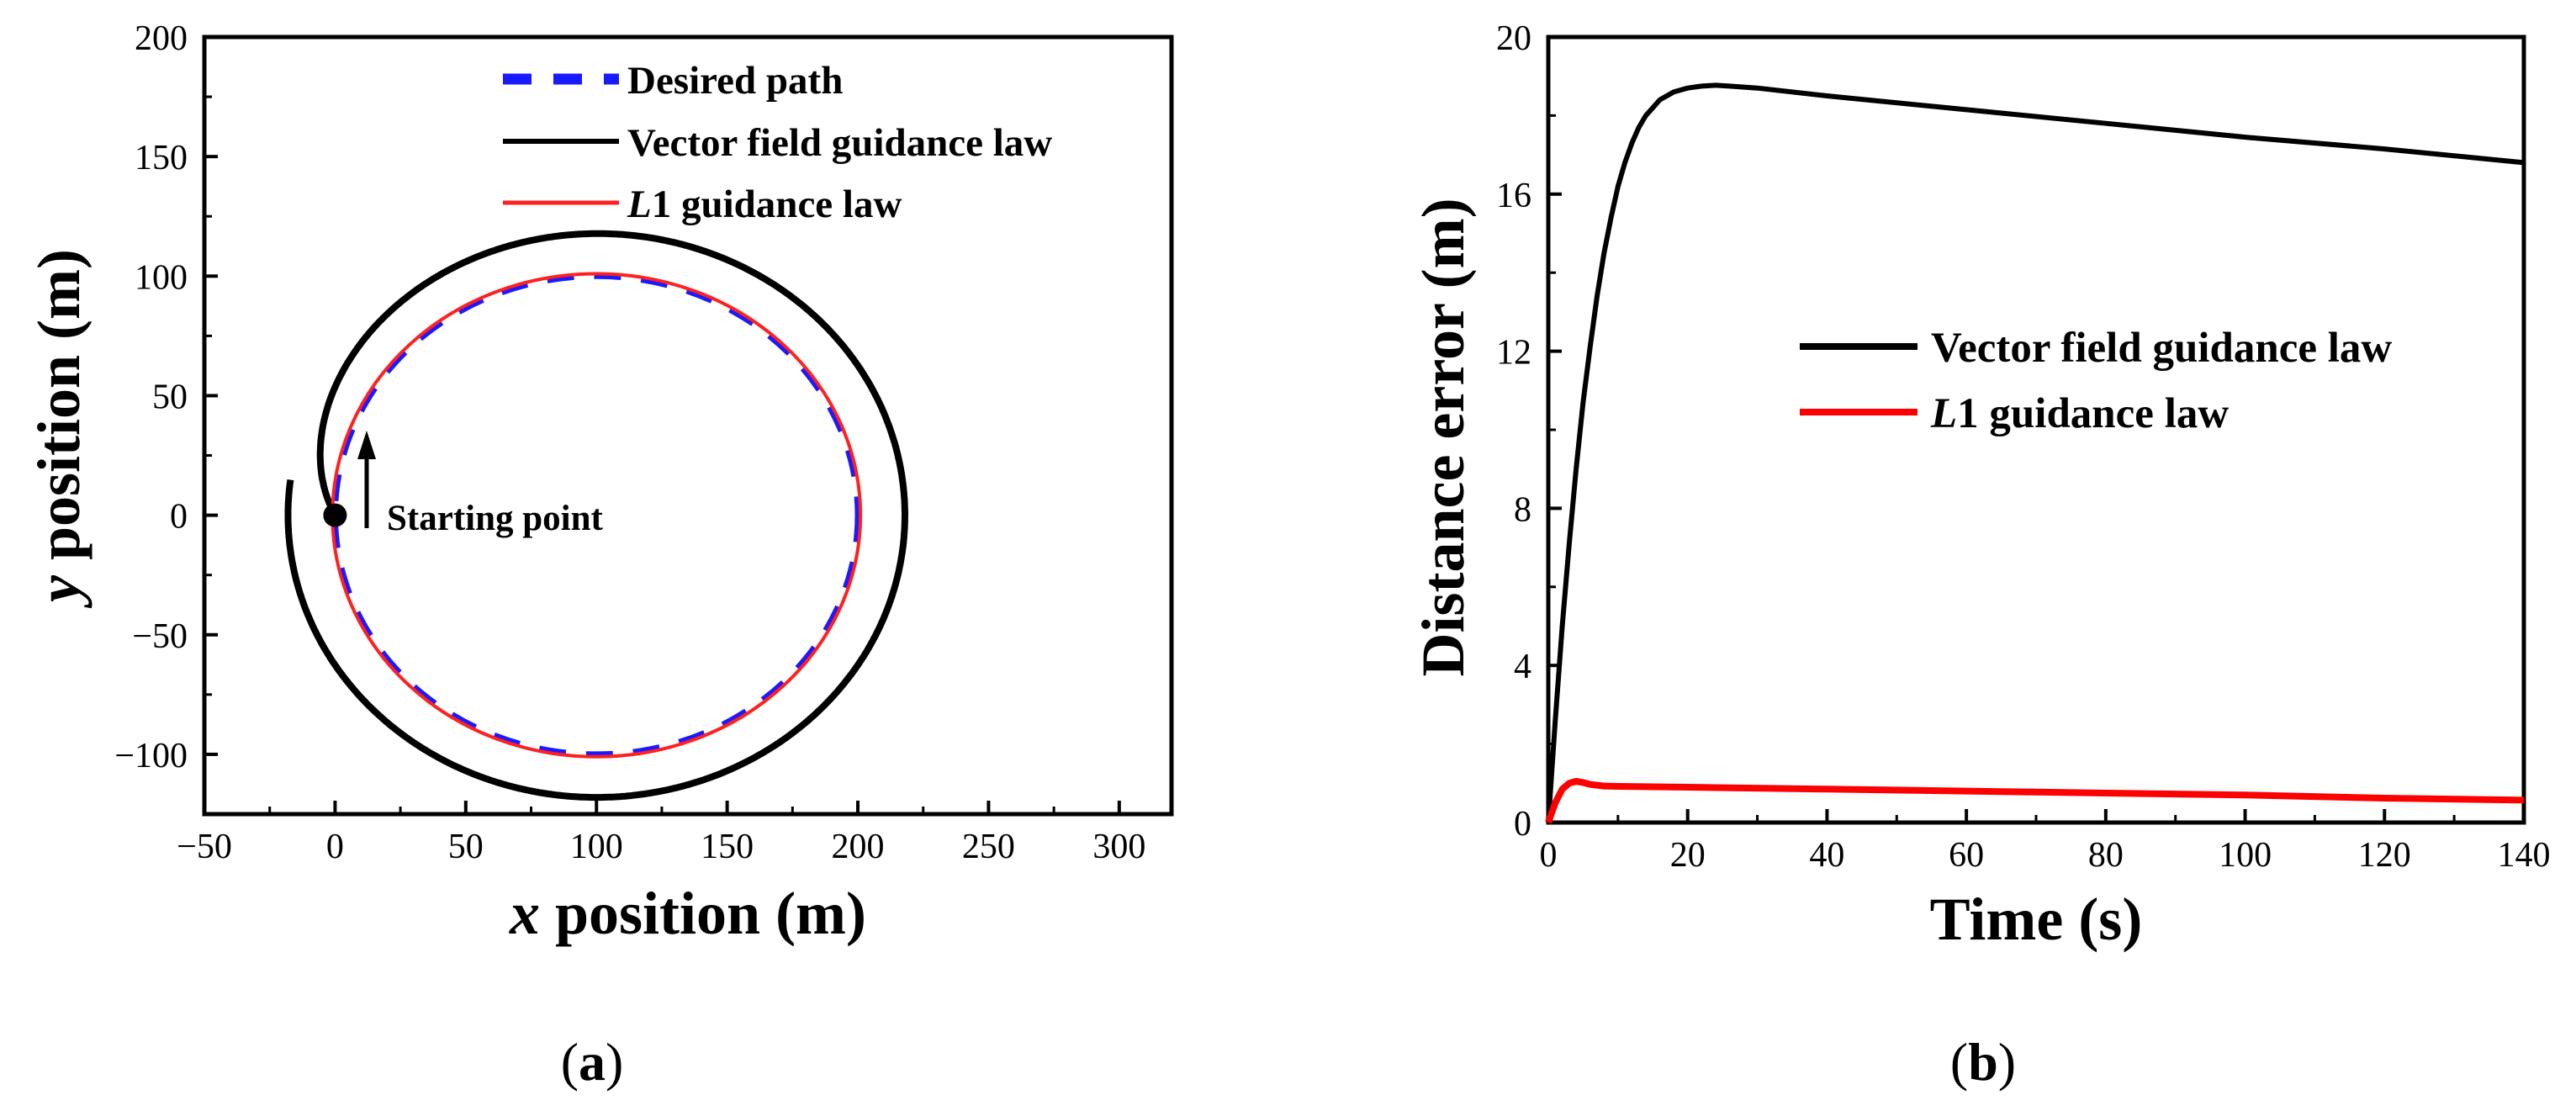 The image size is (2576, 1111). What do you see at coordinates (480, 485) in the screenshot?
I see `starting-point-annotation: Starting point` at bounding box center [480, 485].